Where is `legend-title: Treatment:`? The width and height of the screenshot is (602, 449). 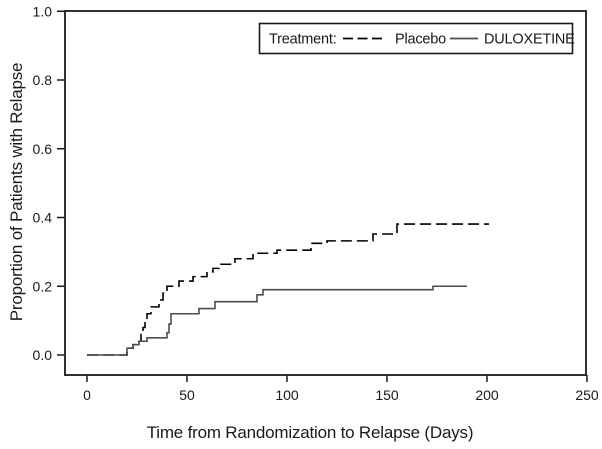 legend-title: Treatment: is located at coordinates (303, 40).